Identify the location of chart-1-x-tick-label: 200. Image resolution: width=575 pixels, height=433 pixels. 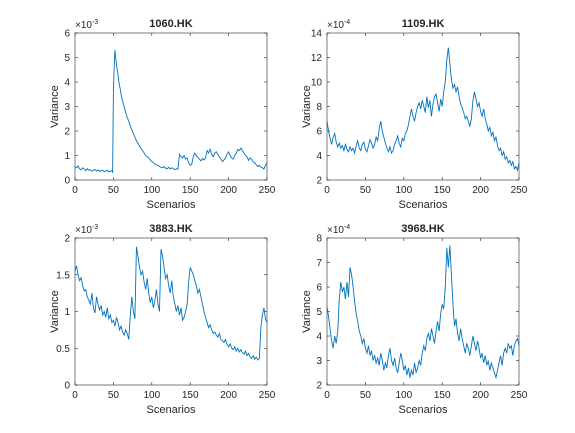
(480, 190).